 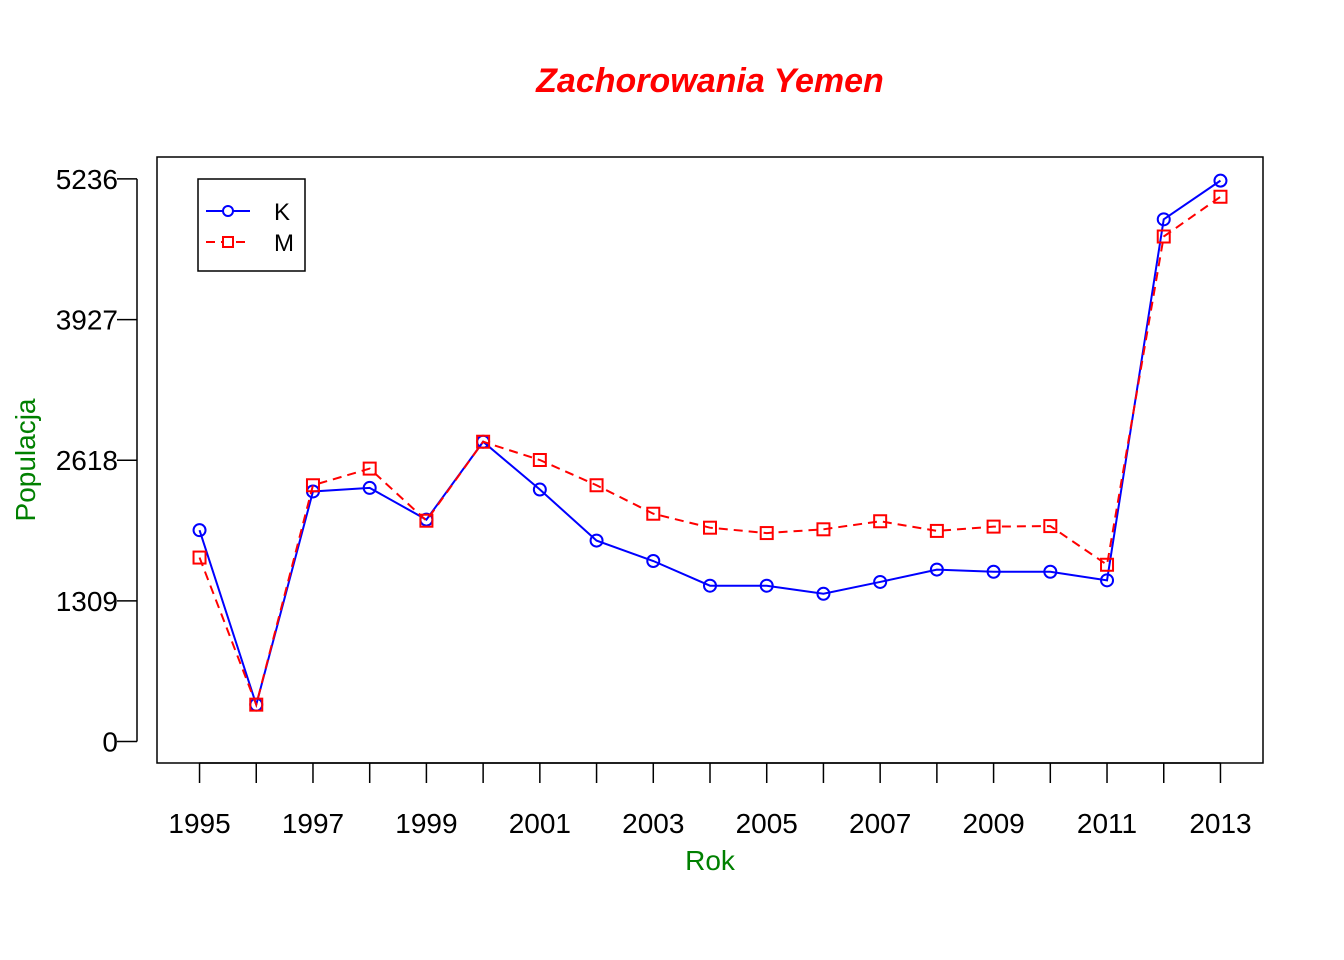 I want to click on x-tick-label: 2001, so click(x=540, y=823).